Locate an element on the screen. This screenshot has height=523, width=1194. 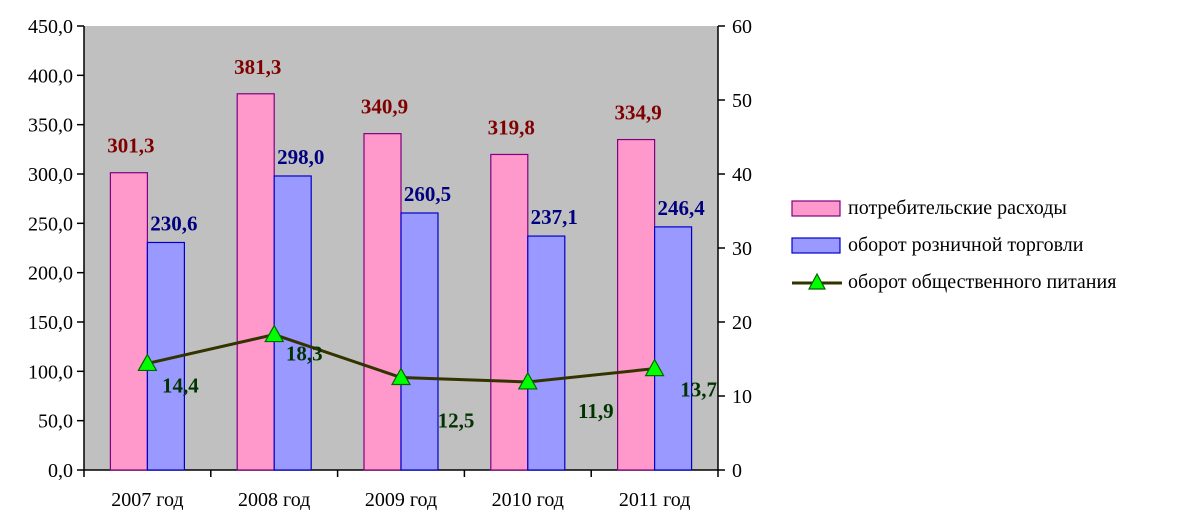
left-axis-tick-label: 450,0 is located at coordinates (50, 27).